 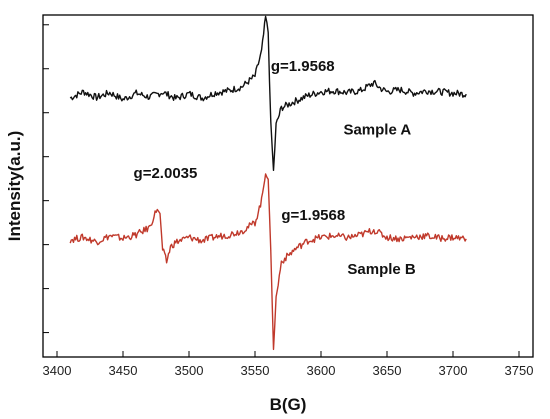 What do you see at coordinates (288, 404) in the screenshot?
I see `x-axis-label: B(G)` at bounding box center [288, 404].